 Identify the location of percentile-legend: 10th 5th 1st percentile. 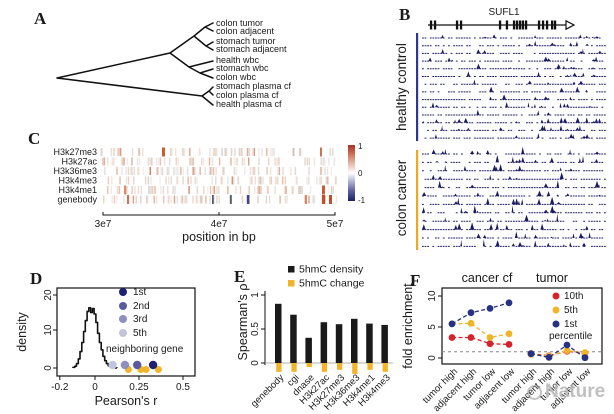
(571, 316).